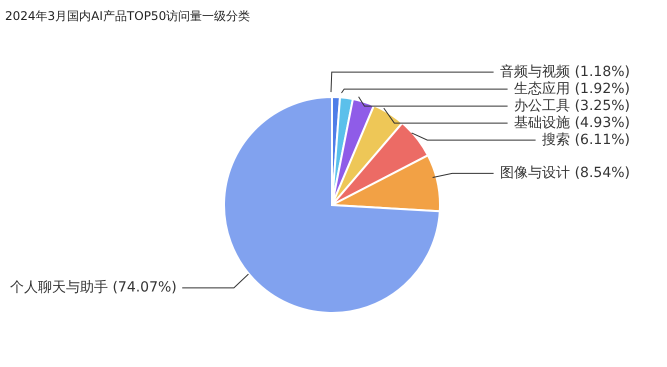  I want to click on slice-label: 生态应用 (1.92%), so click(572, 88).